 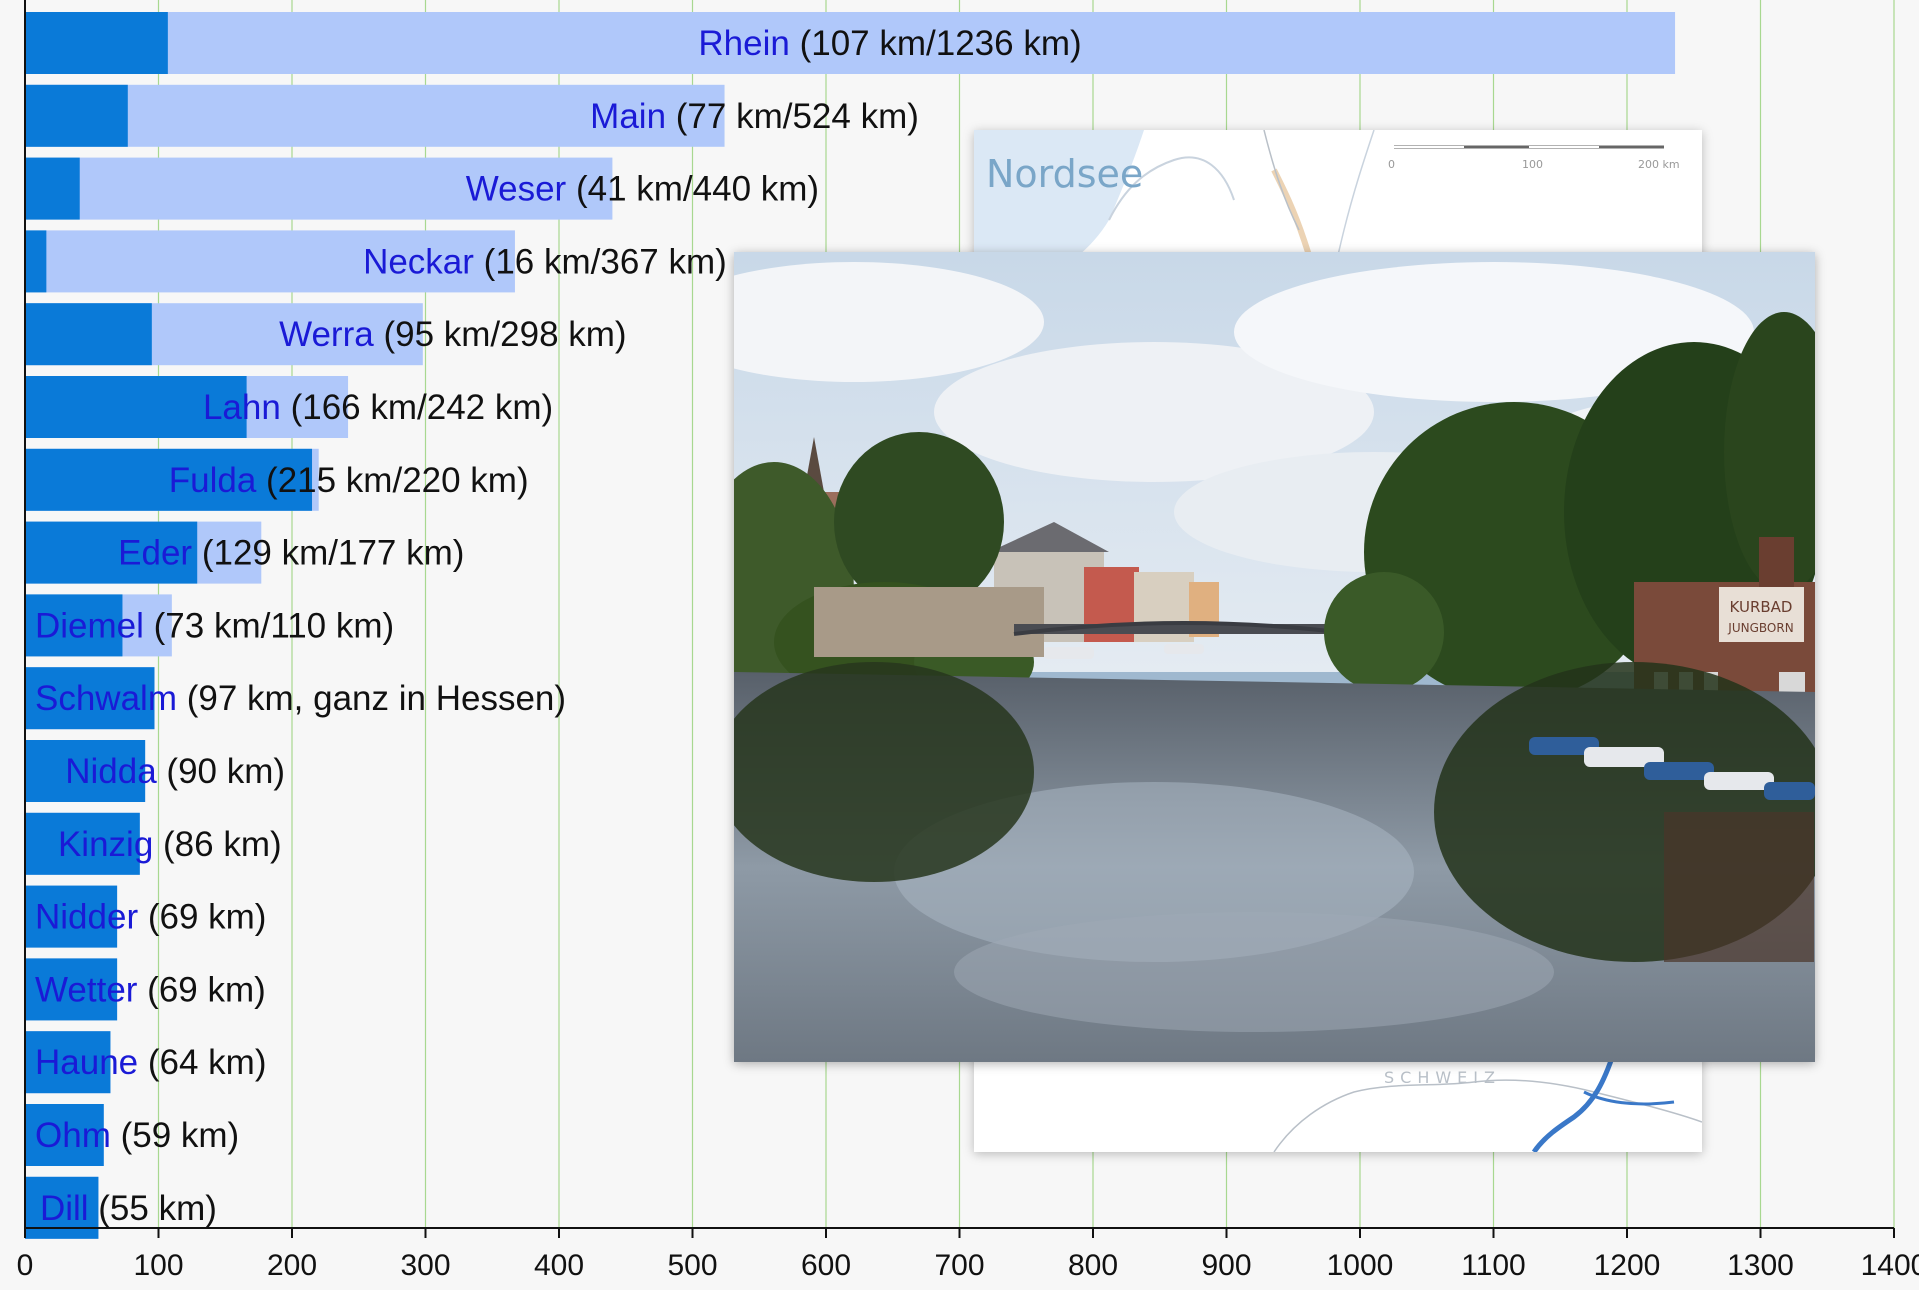 I want to click on bar-label-name-kinzig: Kinzig, so click(x=105, y=844).